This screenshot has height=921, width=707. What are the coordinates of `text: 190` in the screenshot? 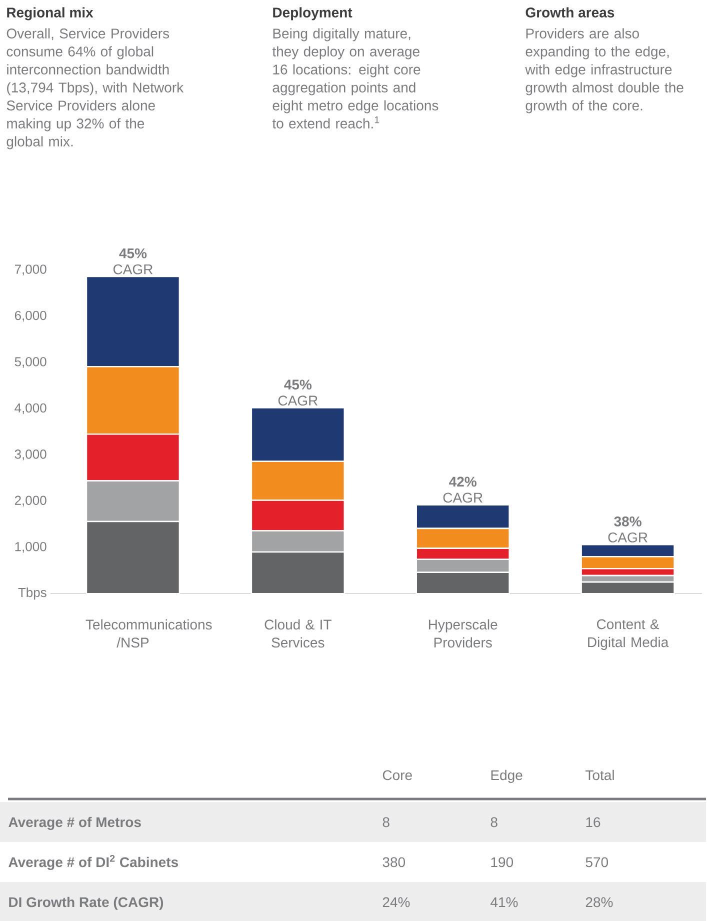 It's located at (502, 862).